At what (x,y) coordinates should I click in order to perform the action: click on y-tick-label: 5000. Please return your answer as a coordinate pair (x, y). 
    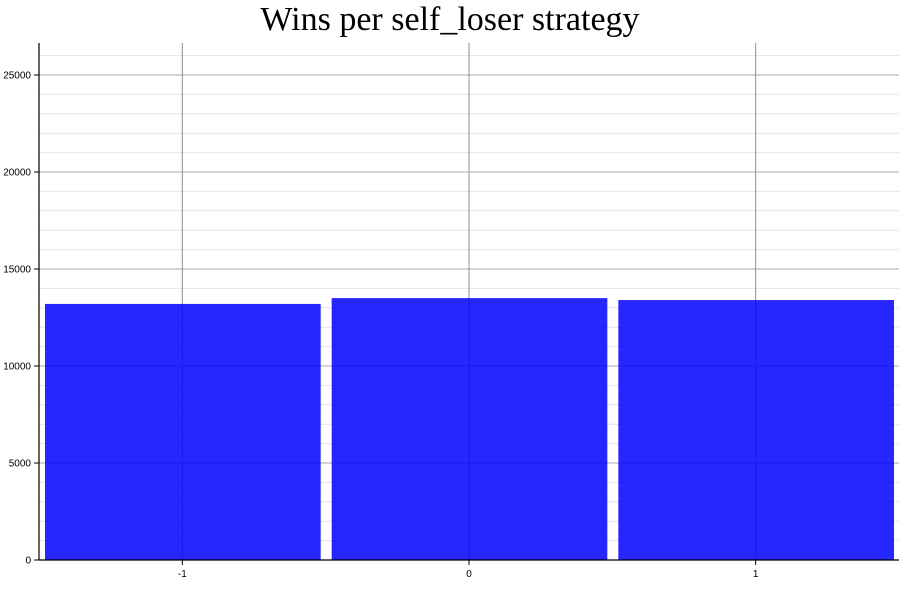
    Looking at the image, I should click on (20, 464).